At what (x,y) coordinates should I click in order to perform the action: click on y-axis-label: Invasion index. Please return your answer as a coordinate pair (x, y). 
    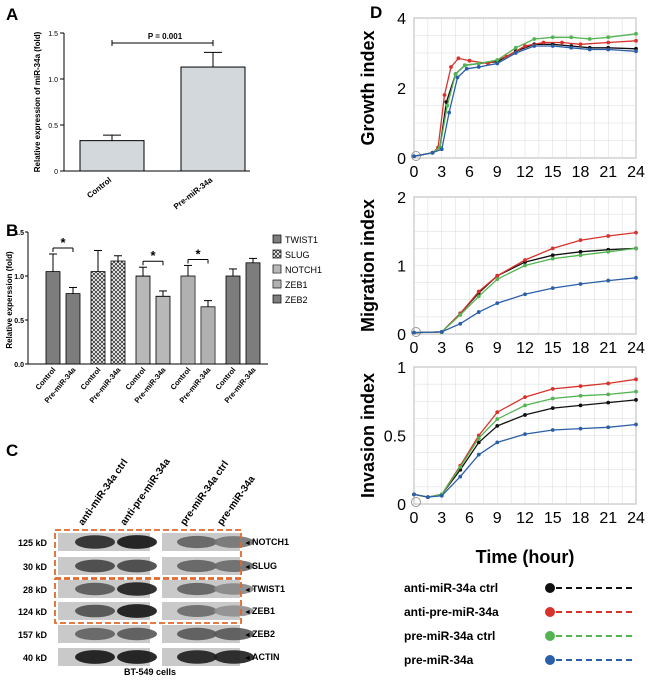
    Looking at the image, I should click on (368, 435).